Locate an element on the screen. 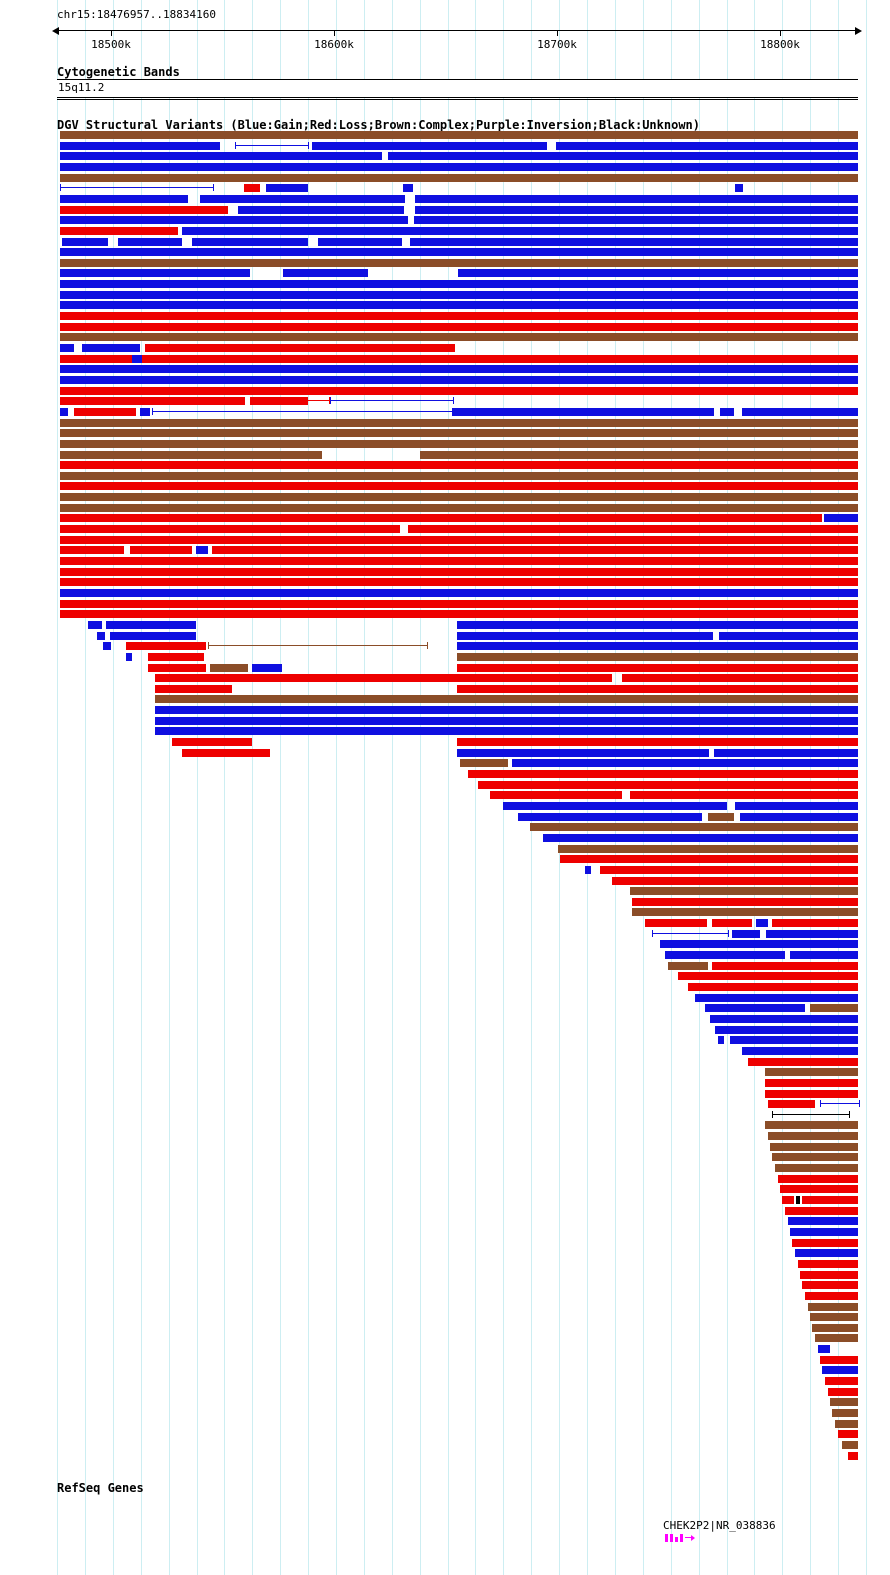 This screenshot has height=1575, width=890. cytoband-box: 15q11.2 is located at coordinates (457, 88).